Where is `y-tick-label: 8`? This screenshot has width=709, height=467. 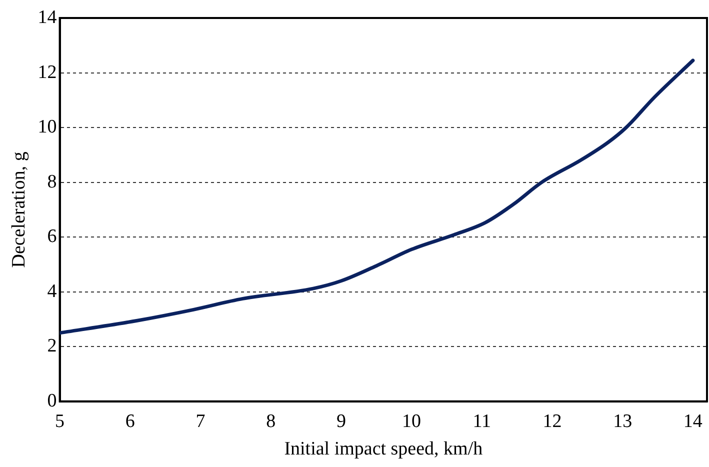
y-tick-label: 8 is located at coordinates (52, 181).